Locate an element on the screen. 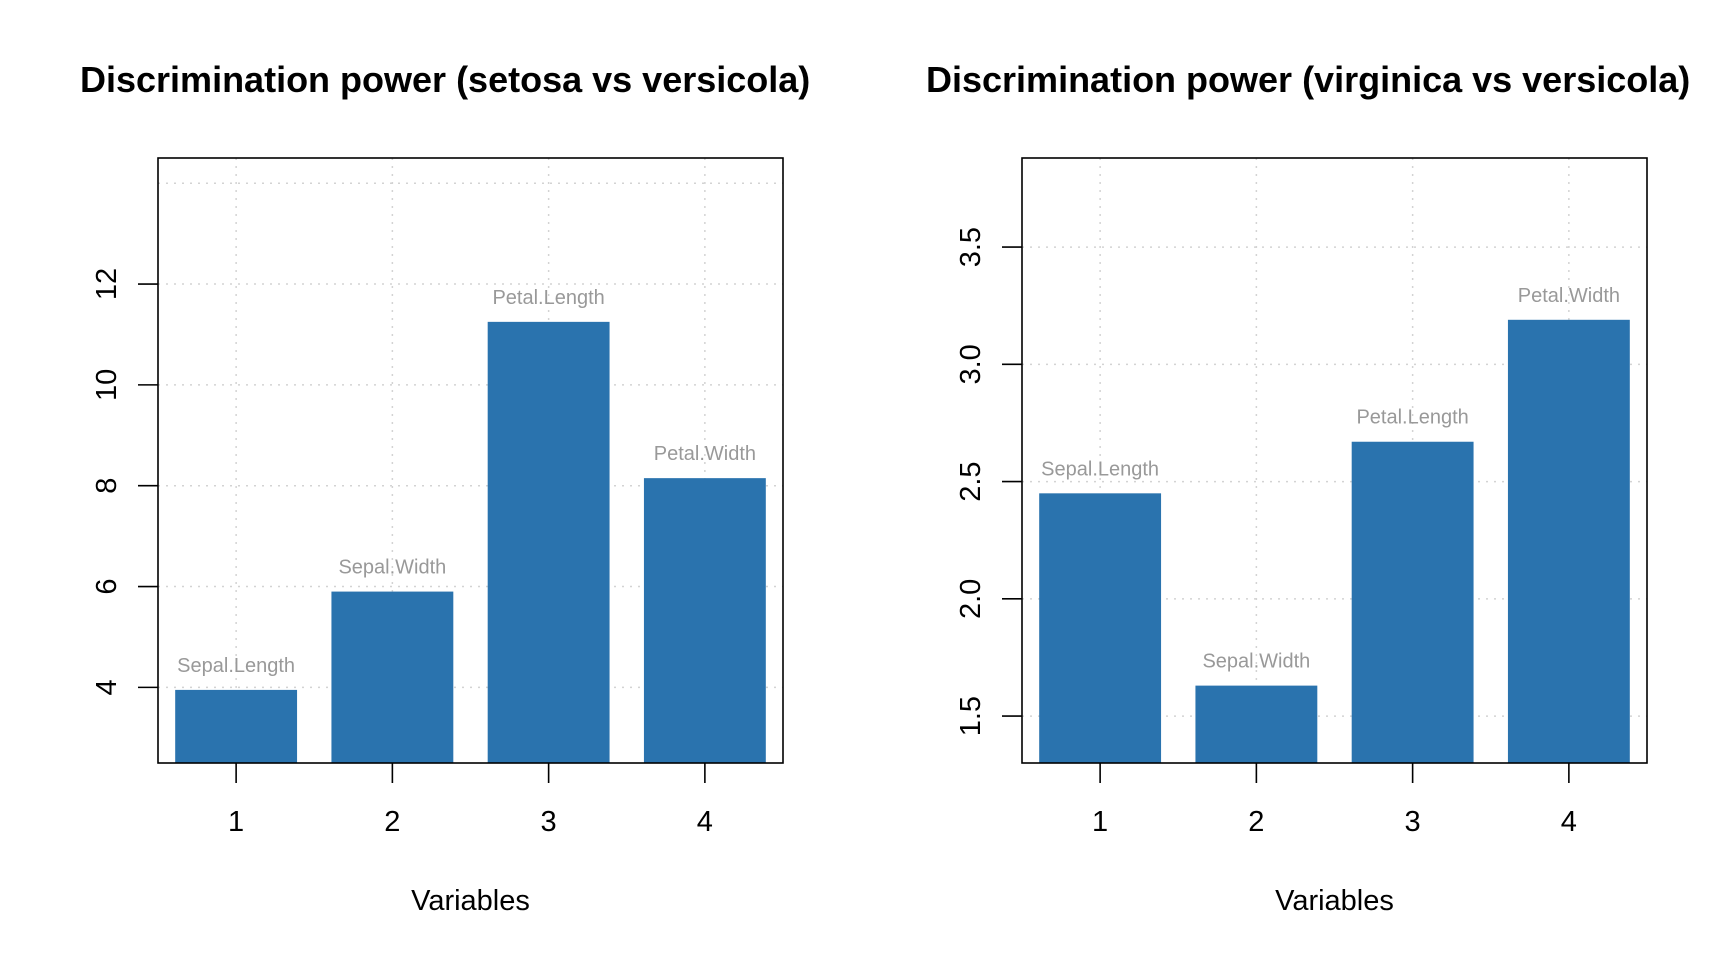 The width and height of the screenshot is (1728, 960). y-tick-label: 12 is located at coordinates (107, 284).